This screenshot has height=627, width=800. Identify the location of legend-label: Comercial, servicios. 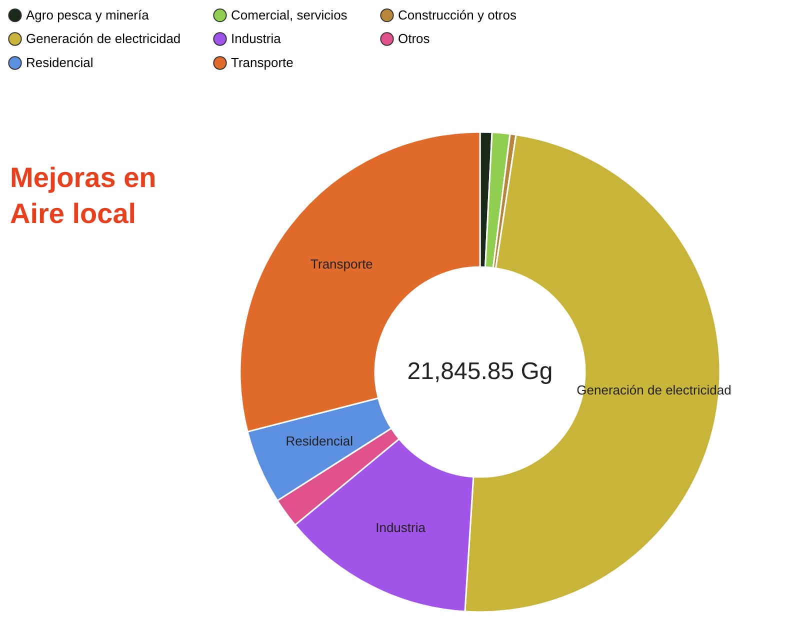
(289, 14).